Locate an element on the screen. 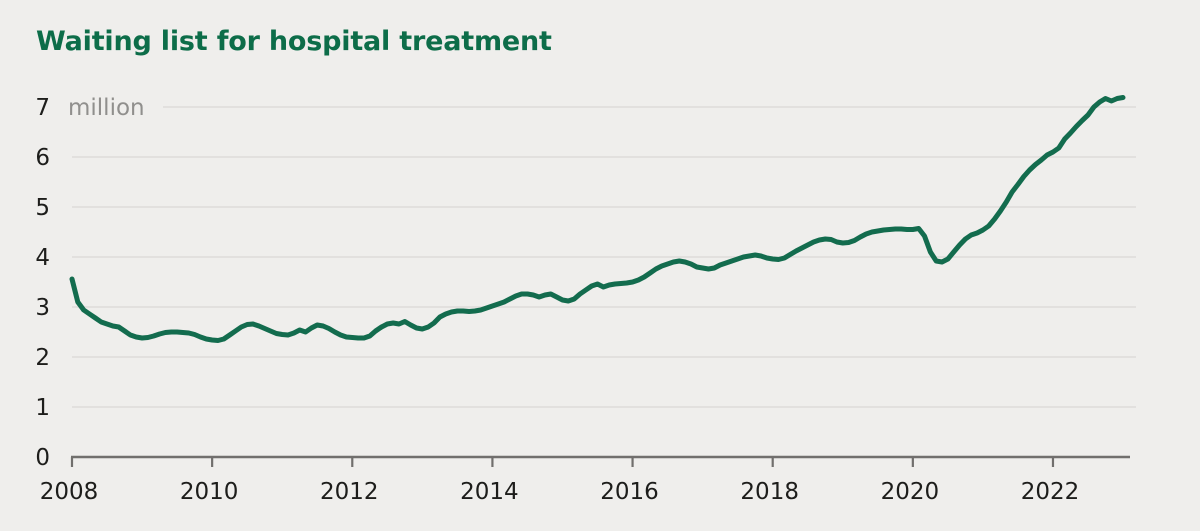 This screenshot has width=1200, height=531. x-tick-label-2020: 2020 is located at coordinates (910, 492).